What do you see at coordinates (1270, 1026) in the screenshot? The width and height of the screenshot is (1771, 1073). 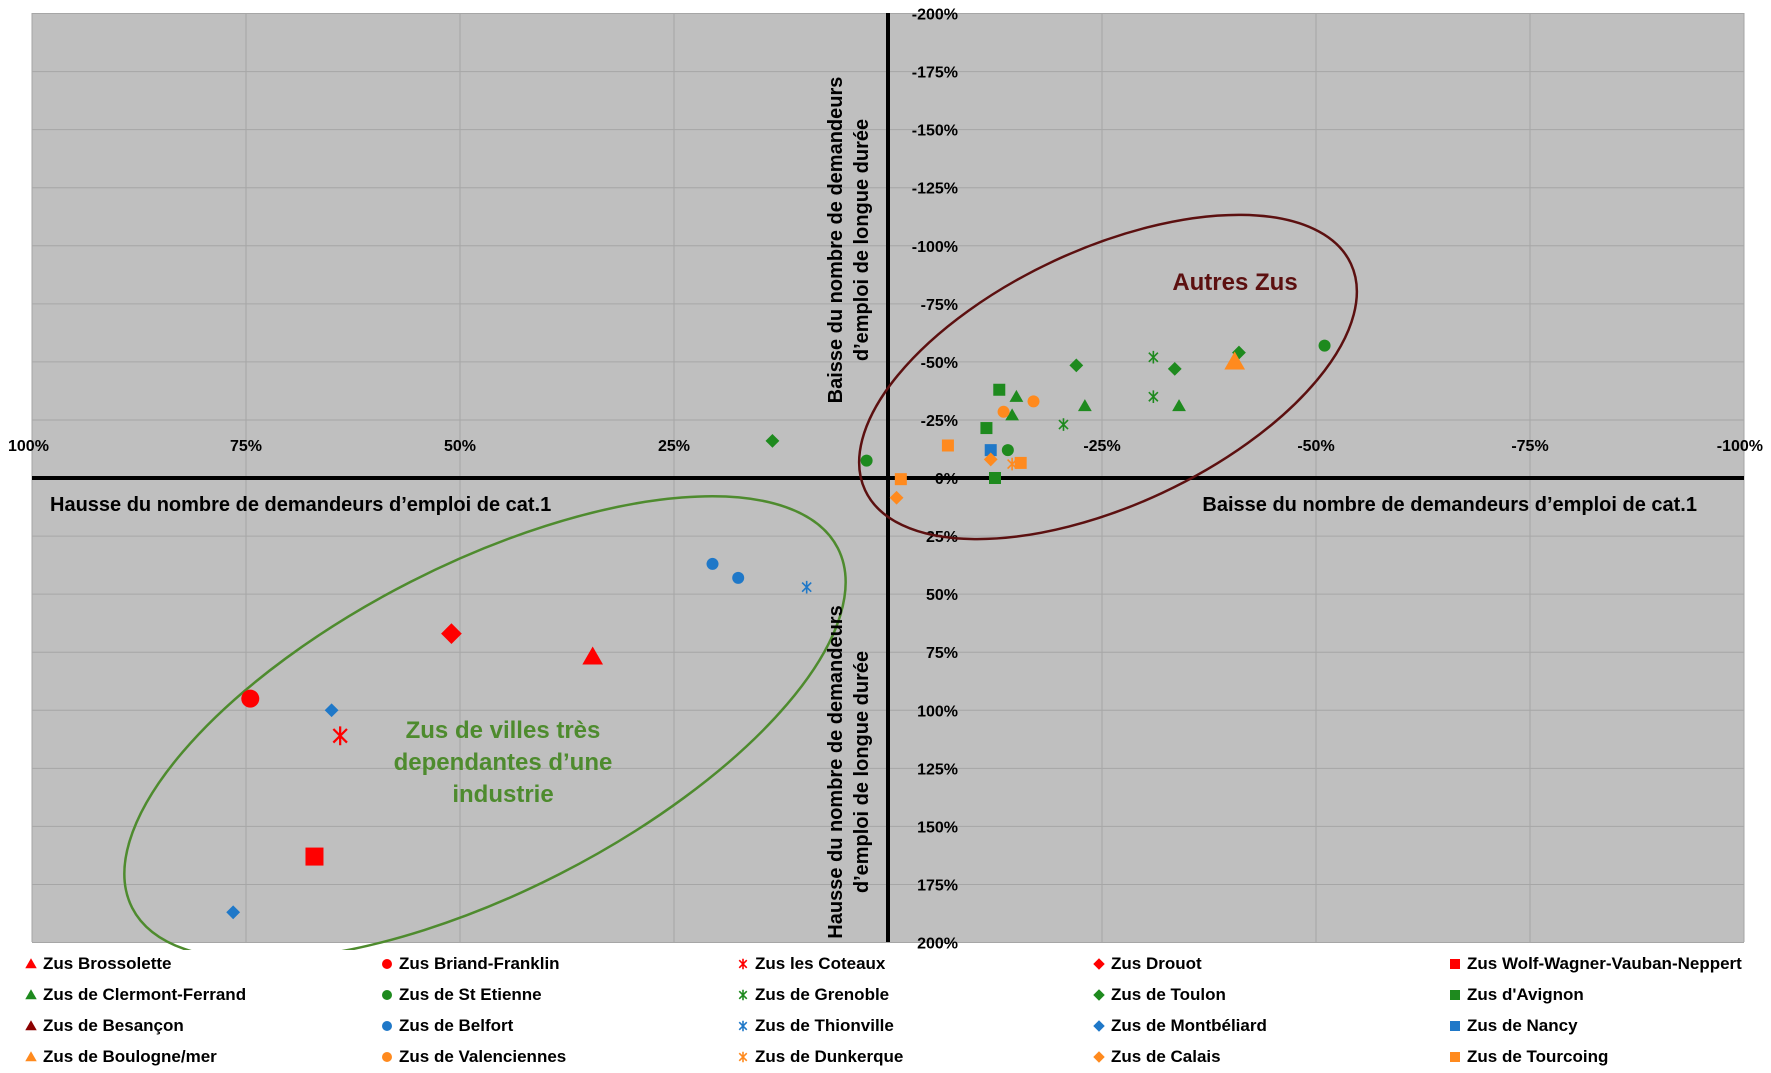 I see `legend-item: Zus de Montbéliard` at bounding box center [1270, 1026].